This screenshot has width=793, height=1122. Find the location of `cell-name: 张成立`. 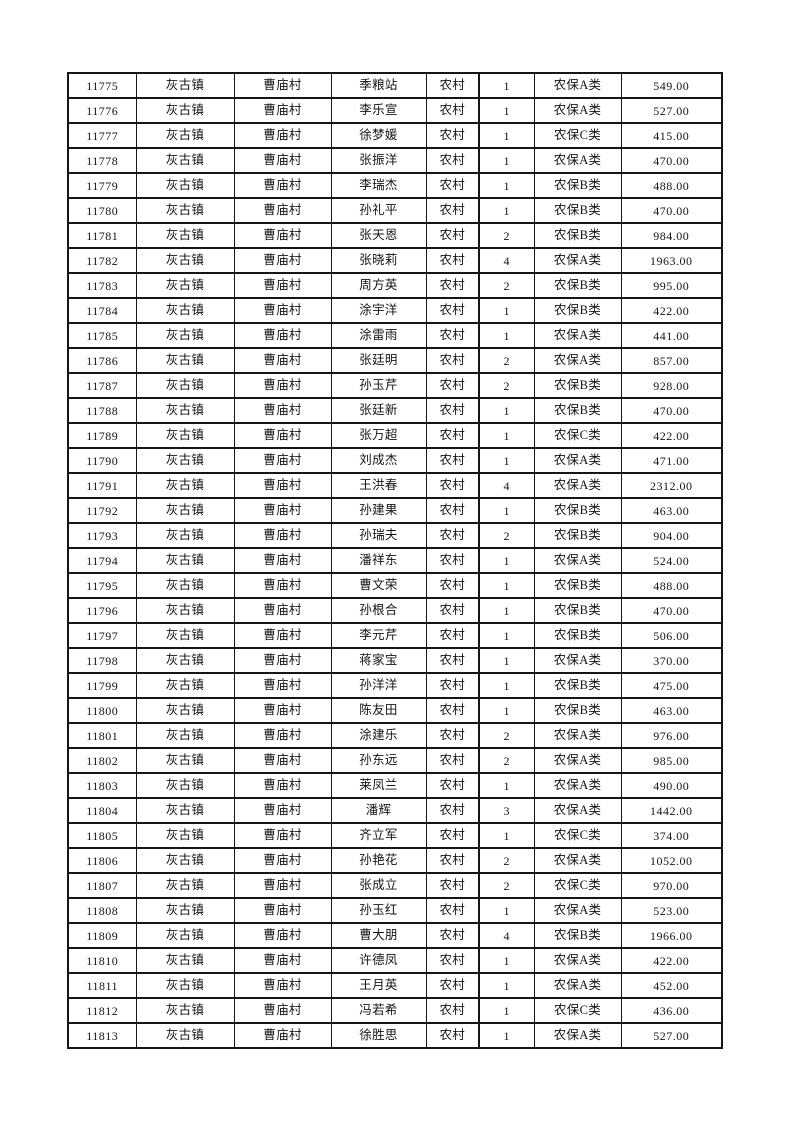

cell-name: 张成立 is located at coordinates (378, 885).